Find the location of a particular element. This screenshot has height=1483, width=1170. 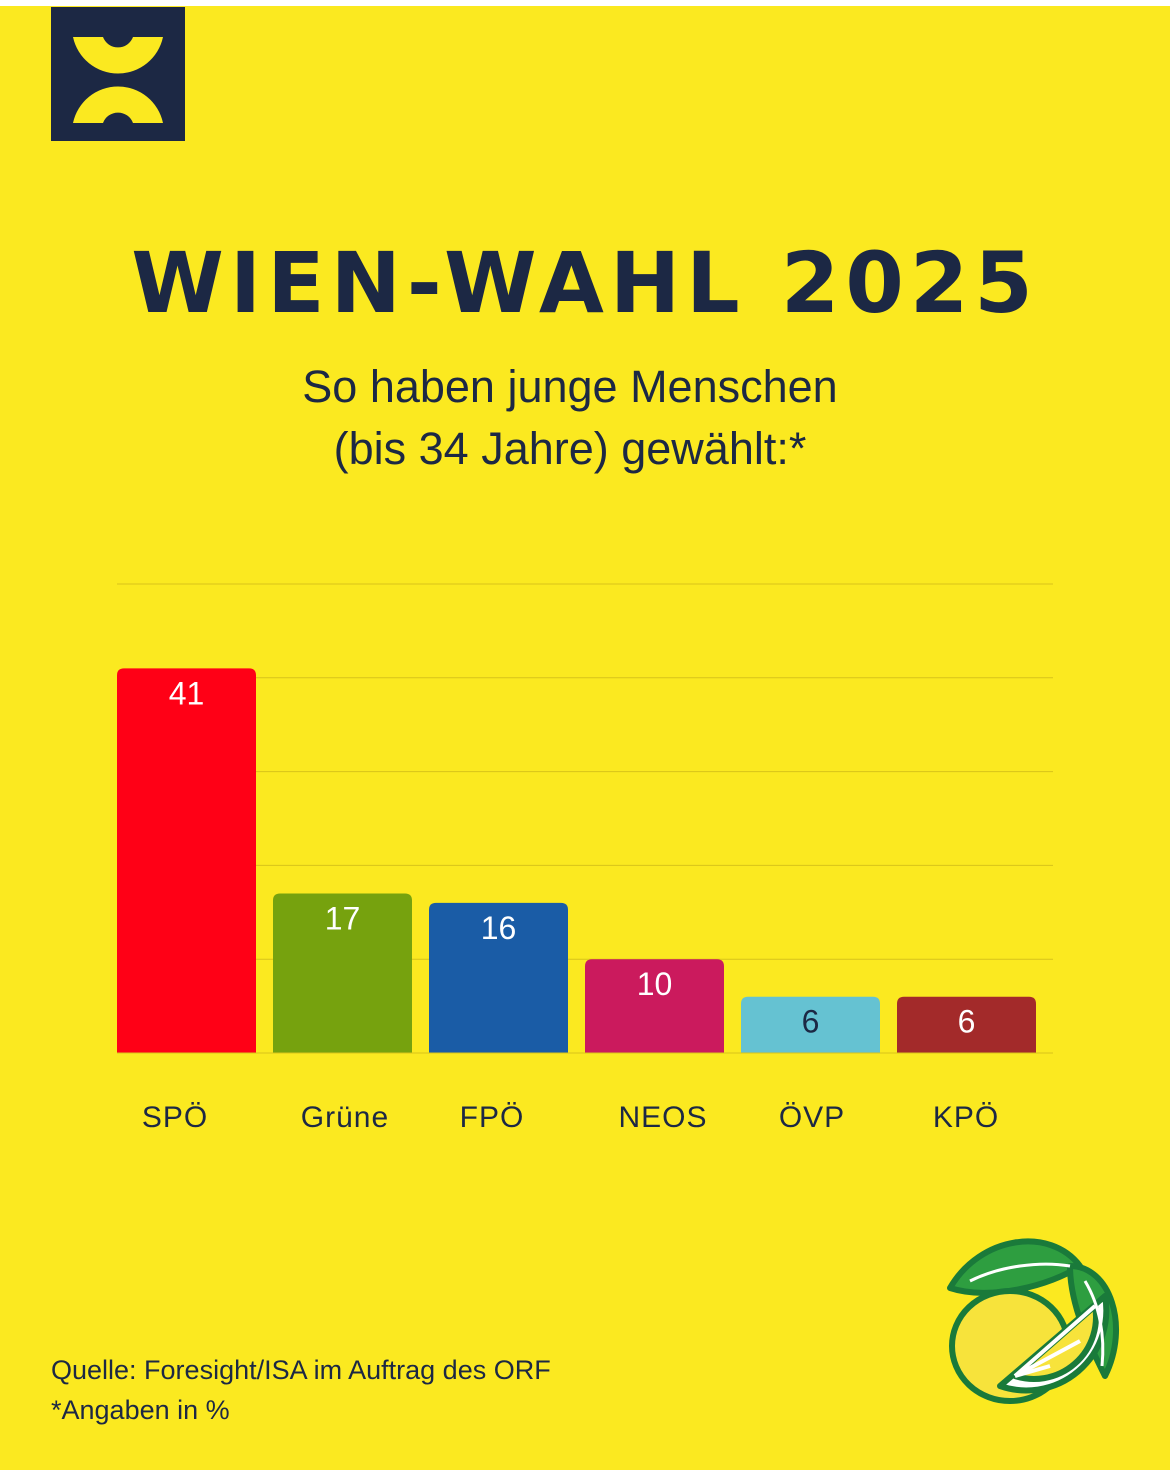

lemon-icon is located at coordinates (1032, 1321).